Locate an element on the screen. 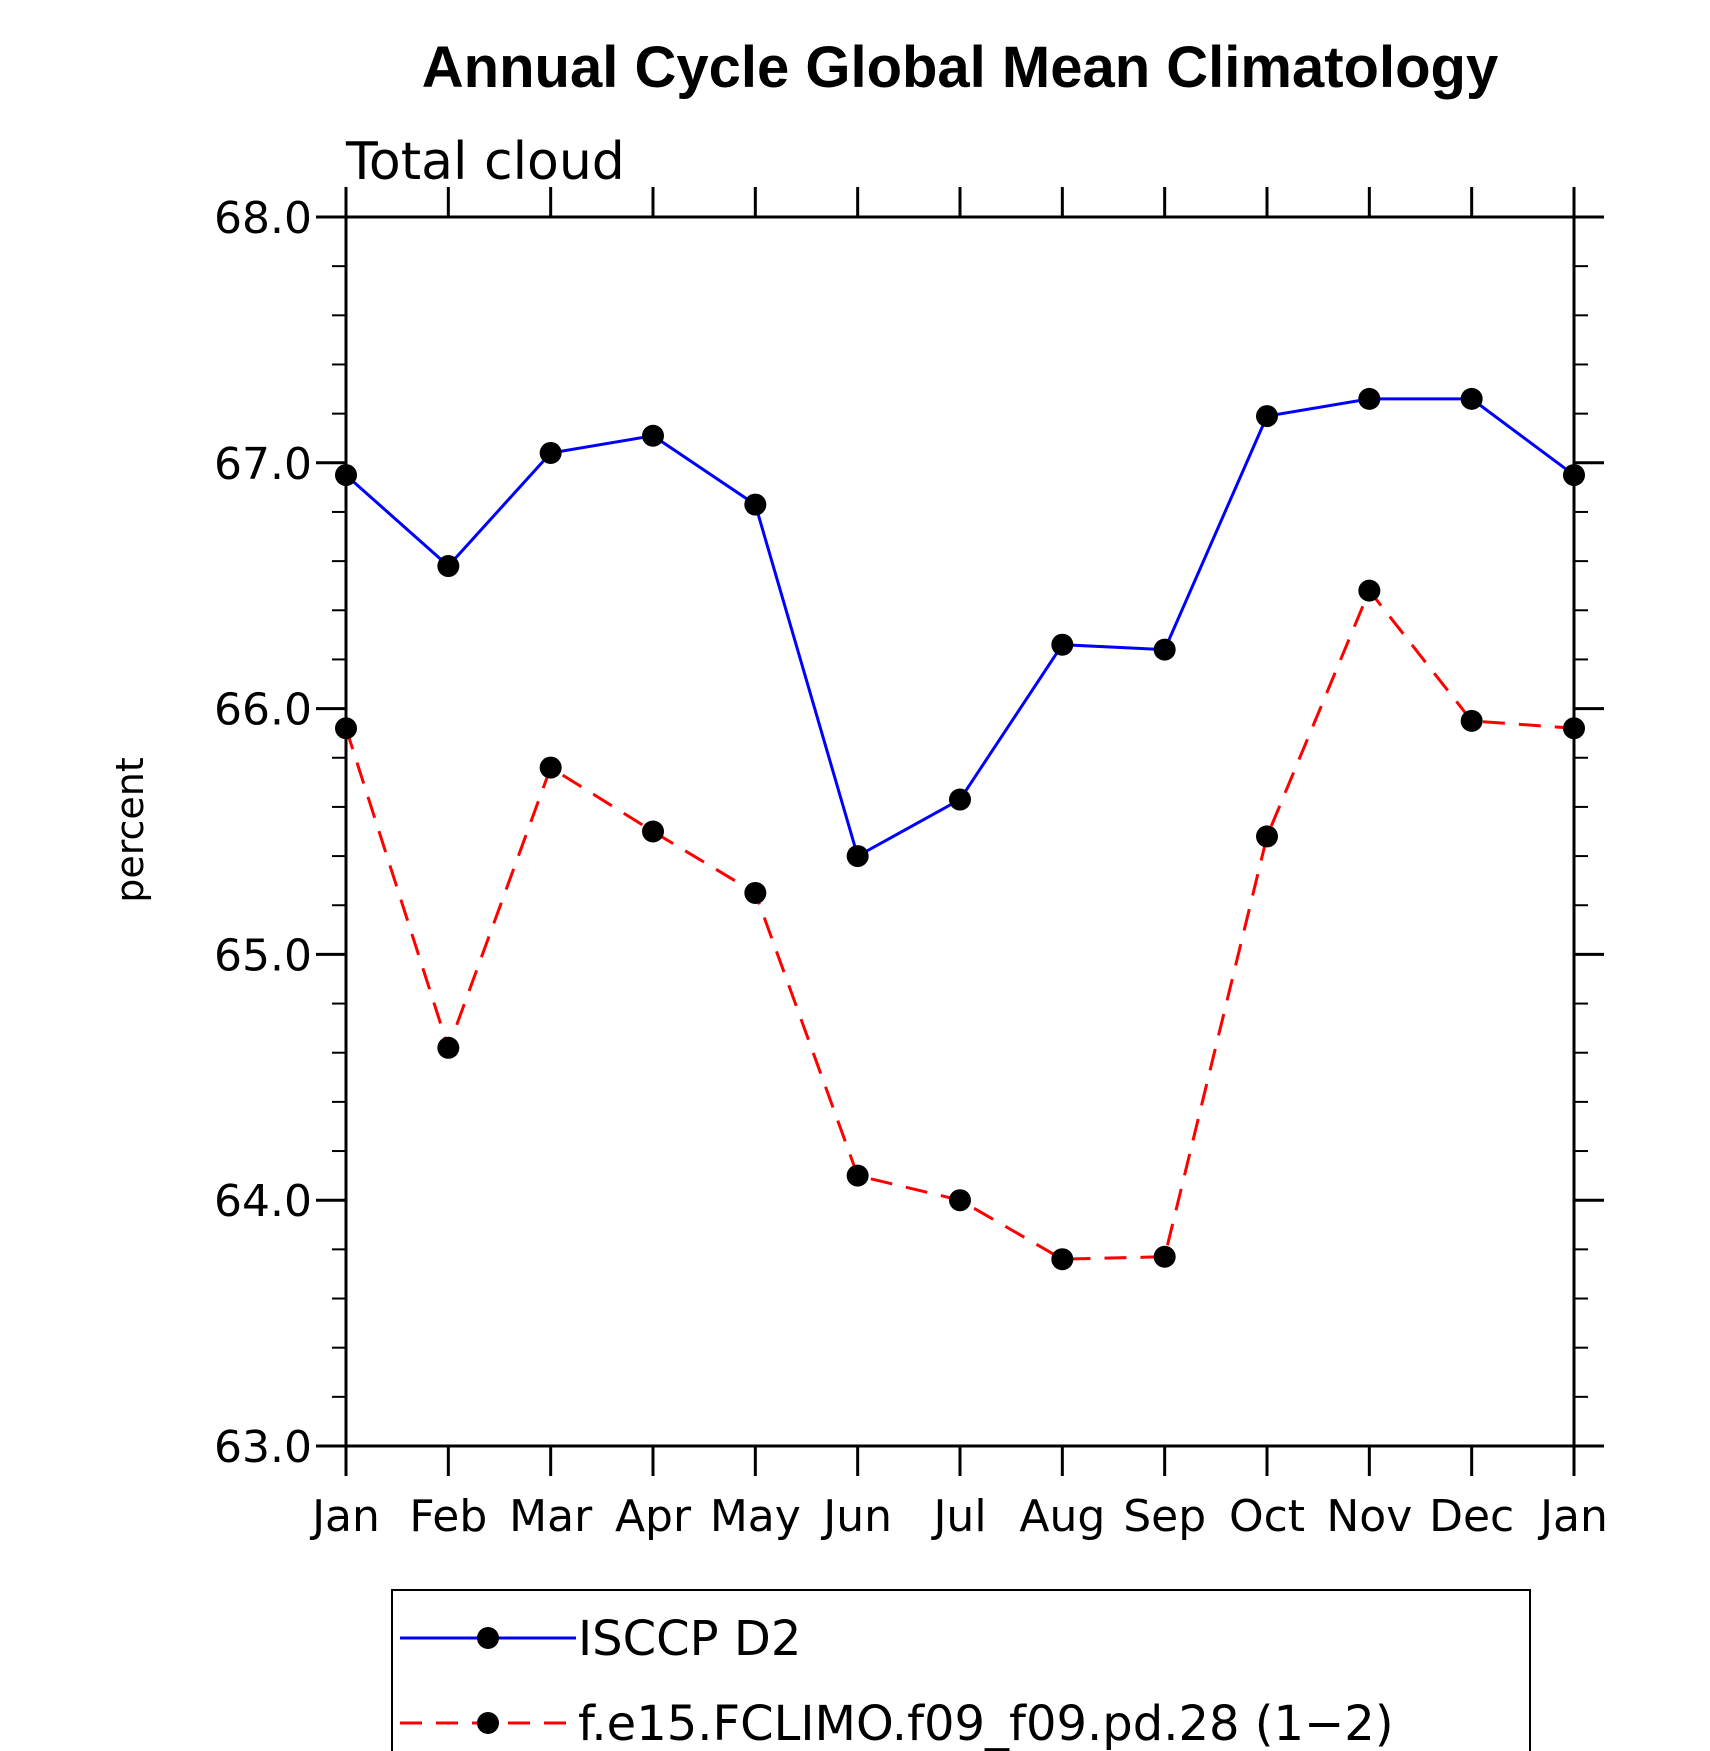  legend-label-2: f.e15.FCLIMO.f09_f09.pd.28 (1−2) is located at coordinates (986, 1723).